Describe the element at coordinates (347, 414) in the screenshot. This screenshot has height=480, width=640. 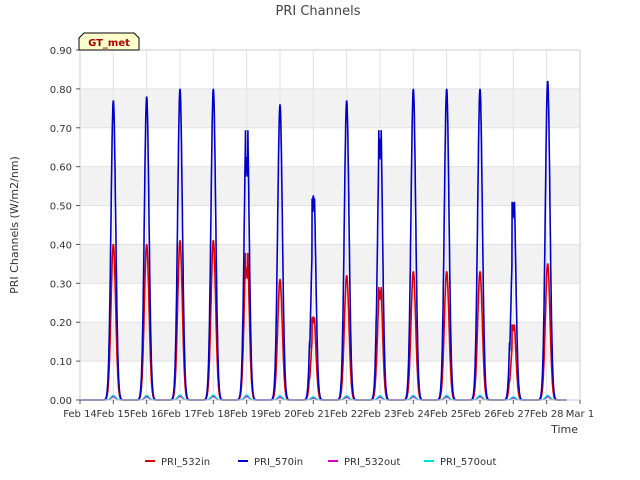
I see `x-tick-label: Feb 22` at that location.